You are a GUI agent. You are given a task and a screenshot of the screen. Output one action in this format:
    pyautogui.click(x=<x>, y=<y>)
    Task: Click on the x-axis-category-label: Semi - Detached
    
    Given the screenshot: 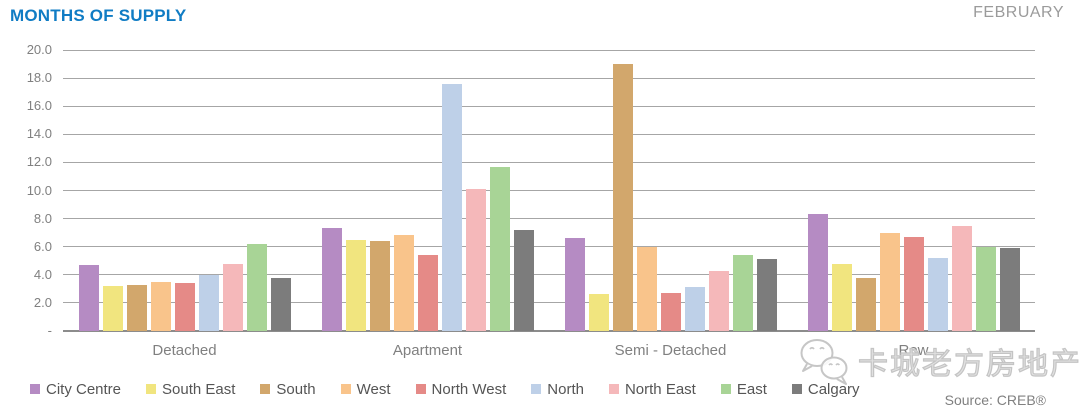 What is the action you would take?
    pyautogui.click(x=670, y=350)
    